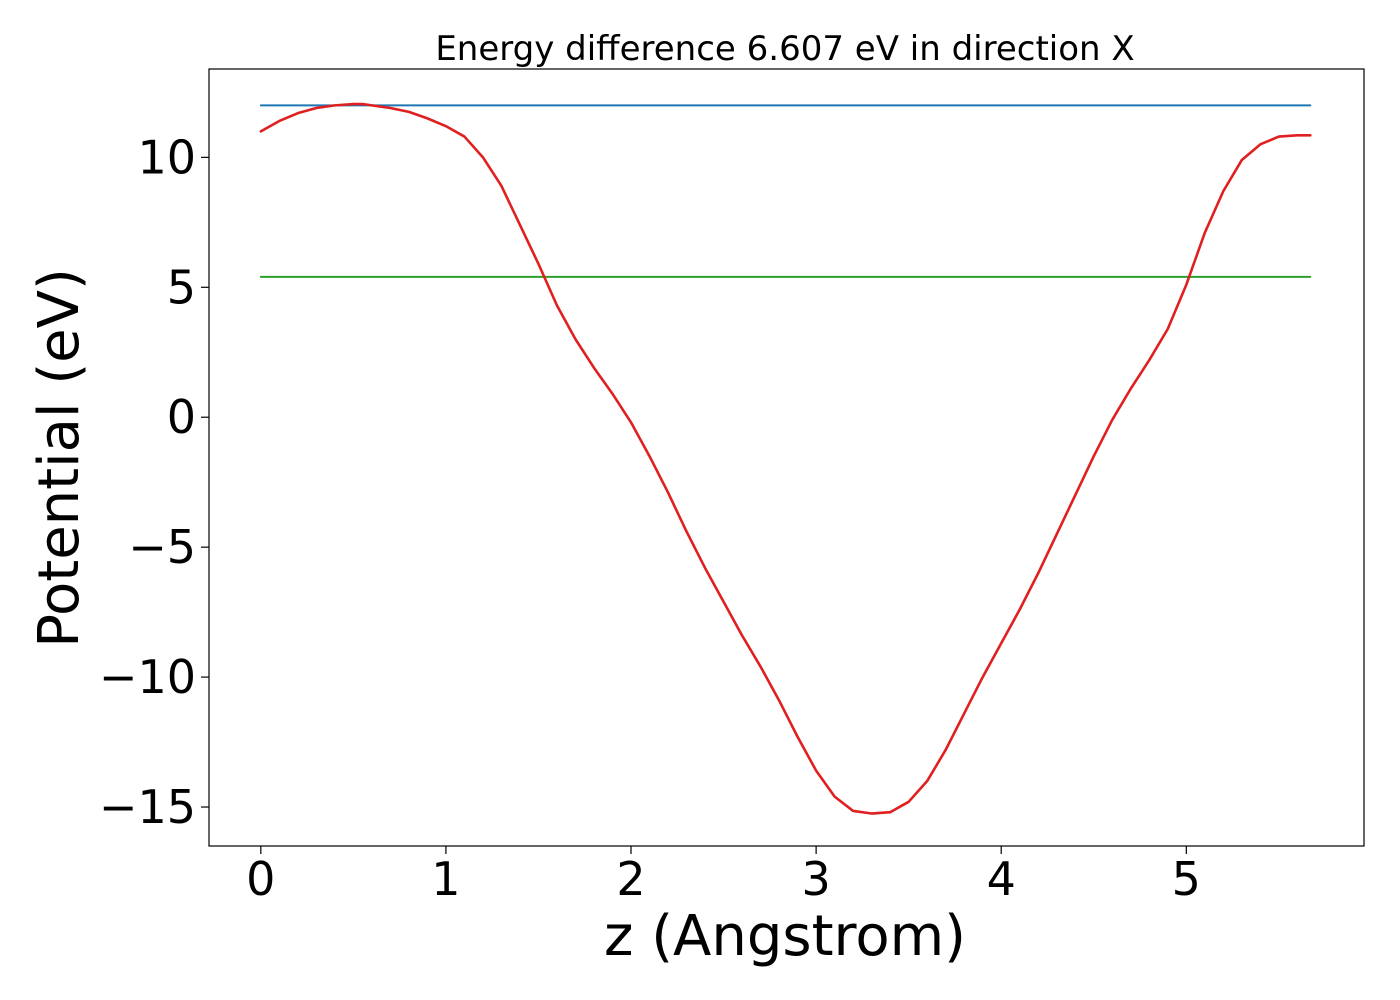 This screenshot has width=1400, height=1000. Describe the element at coordinates (147, 807) in the screenshot. I see `y-tick-label: −15` at that location.